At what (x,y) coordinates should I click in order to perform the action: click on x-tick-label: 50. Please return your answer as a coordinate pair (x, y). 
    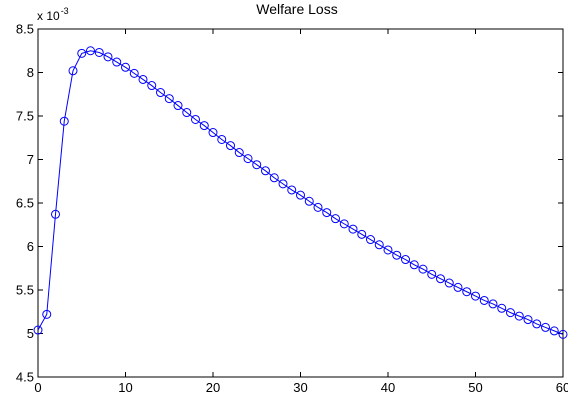
    Looking at the image, I should click on (475, 387).